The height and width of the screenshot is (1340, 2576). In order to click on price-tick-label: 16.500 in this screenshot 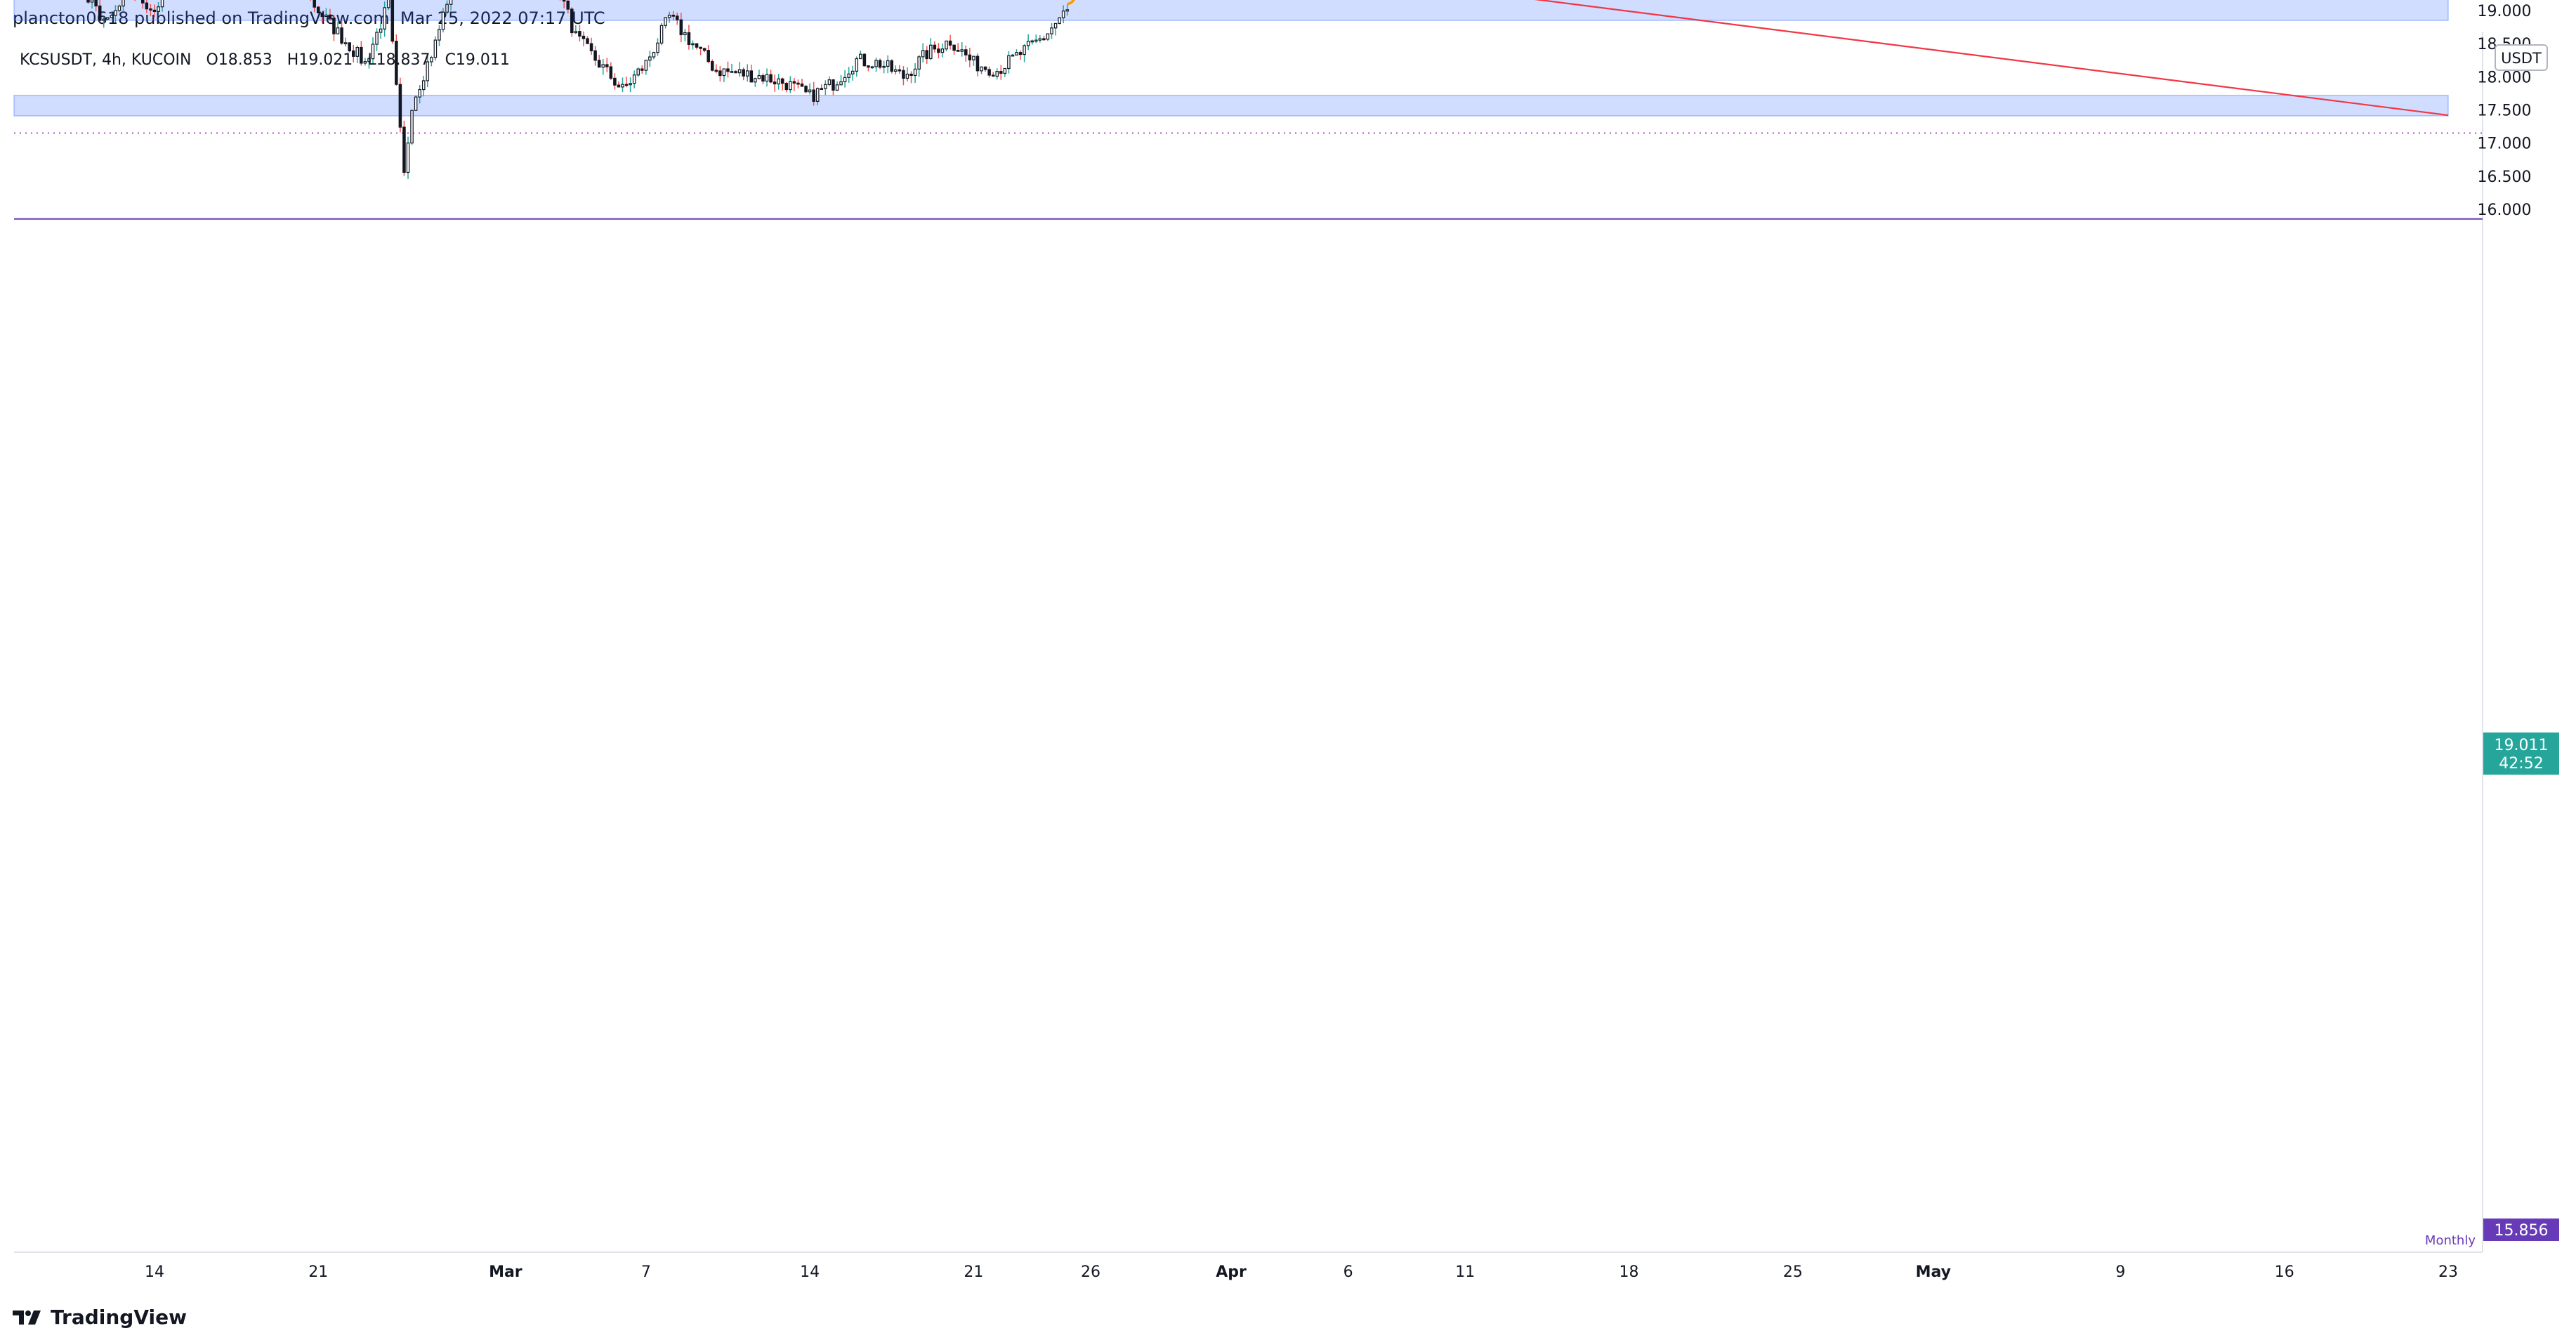, I will do `click(2505, 177)`.